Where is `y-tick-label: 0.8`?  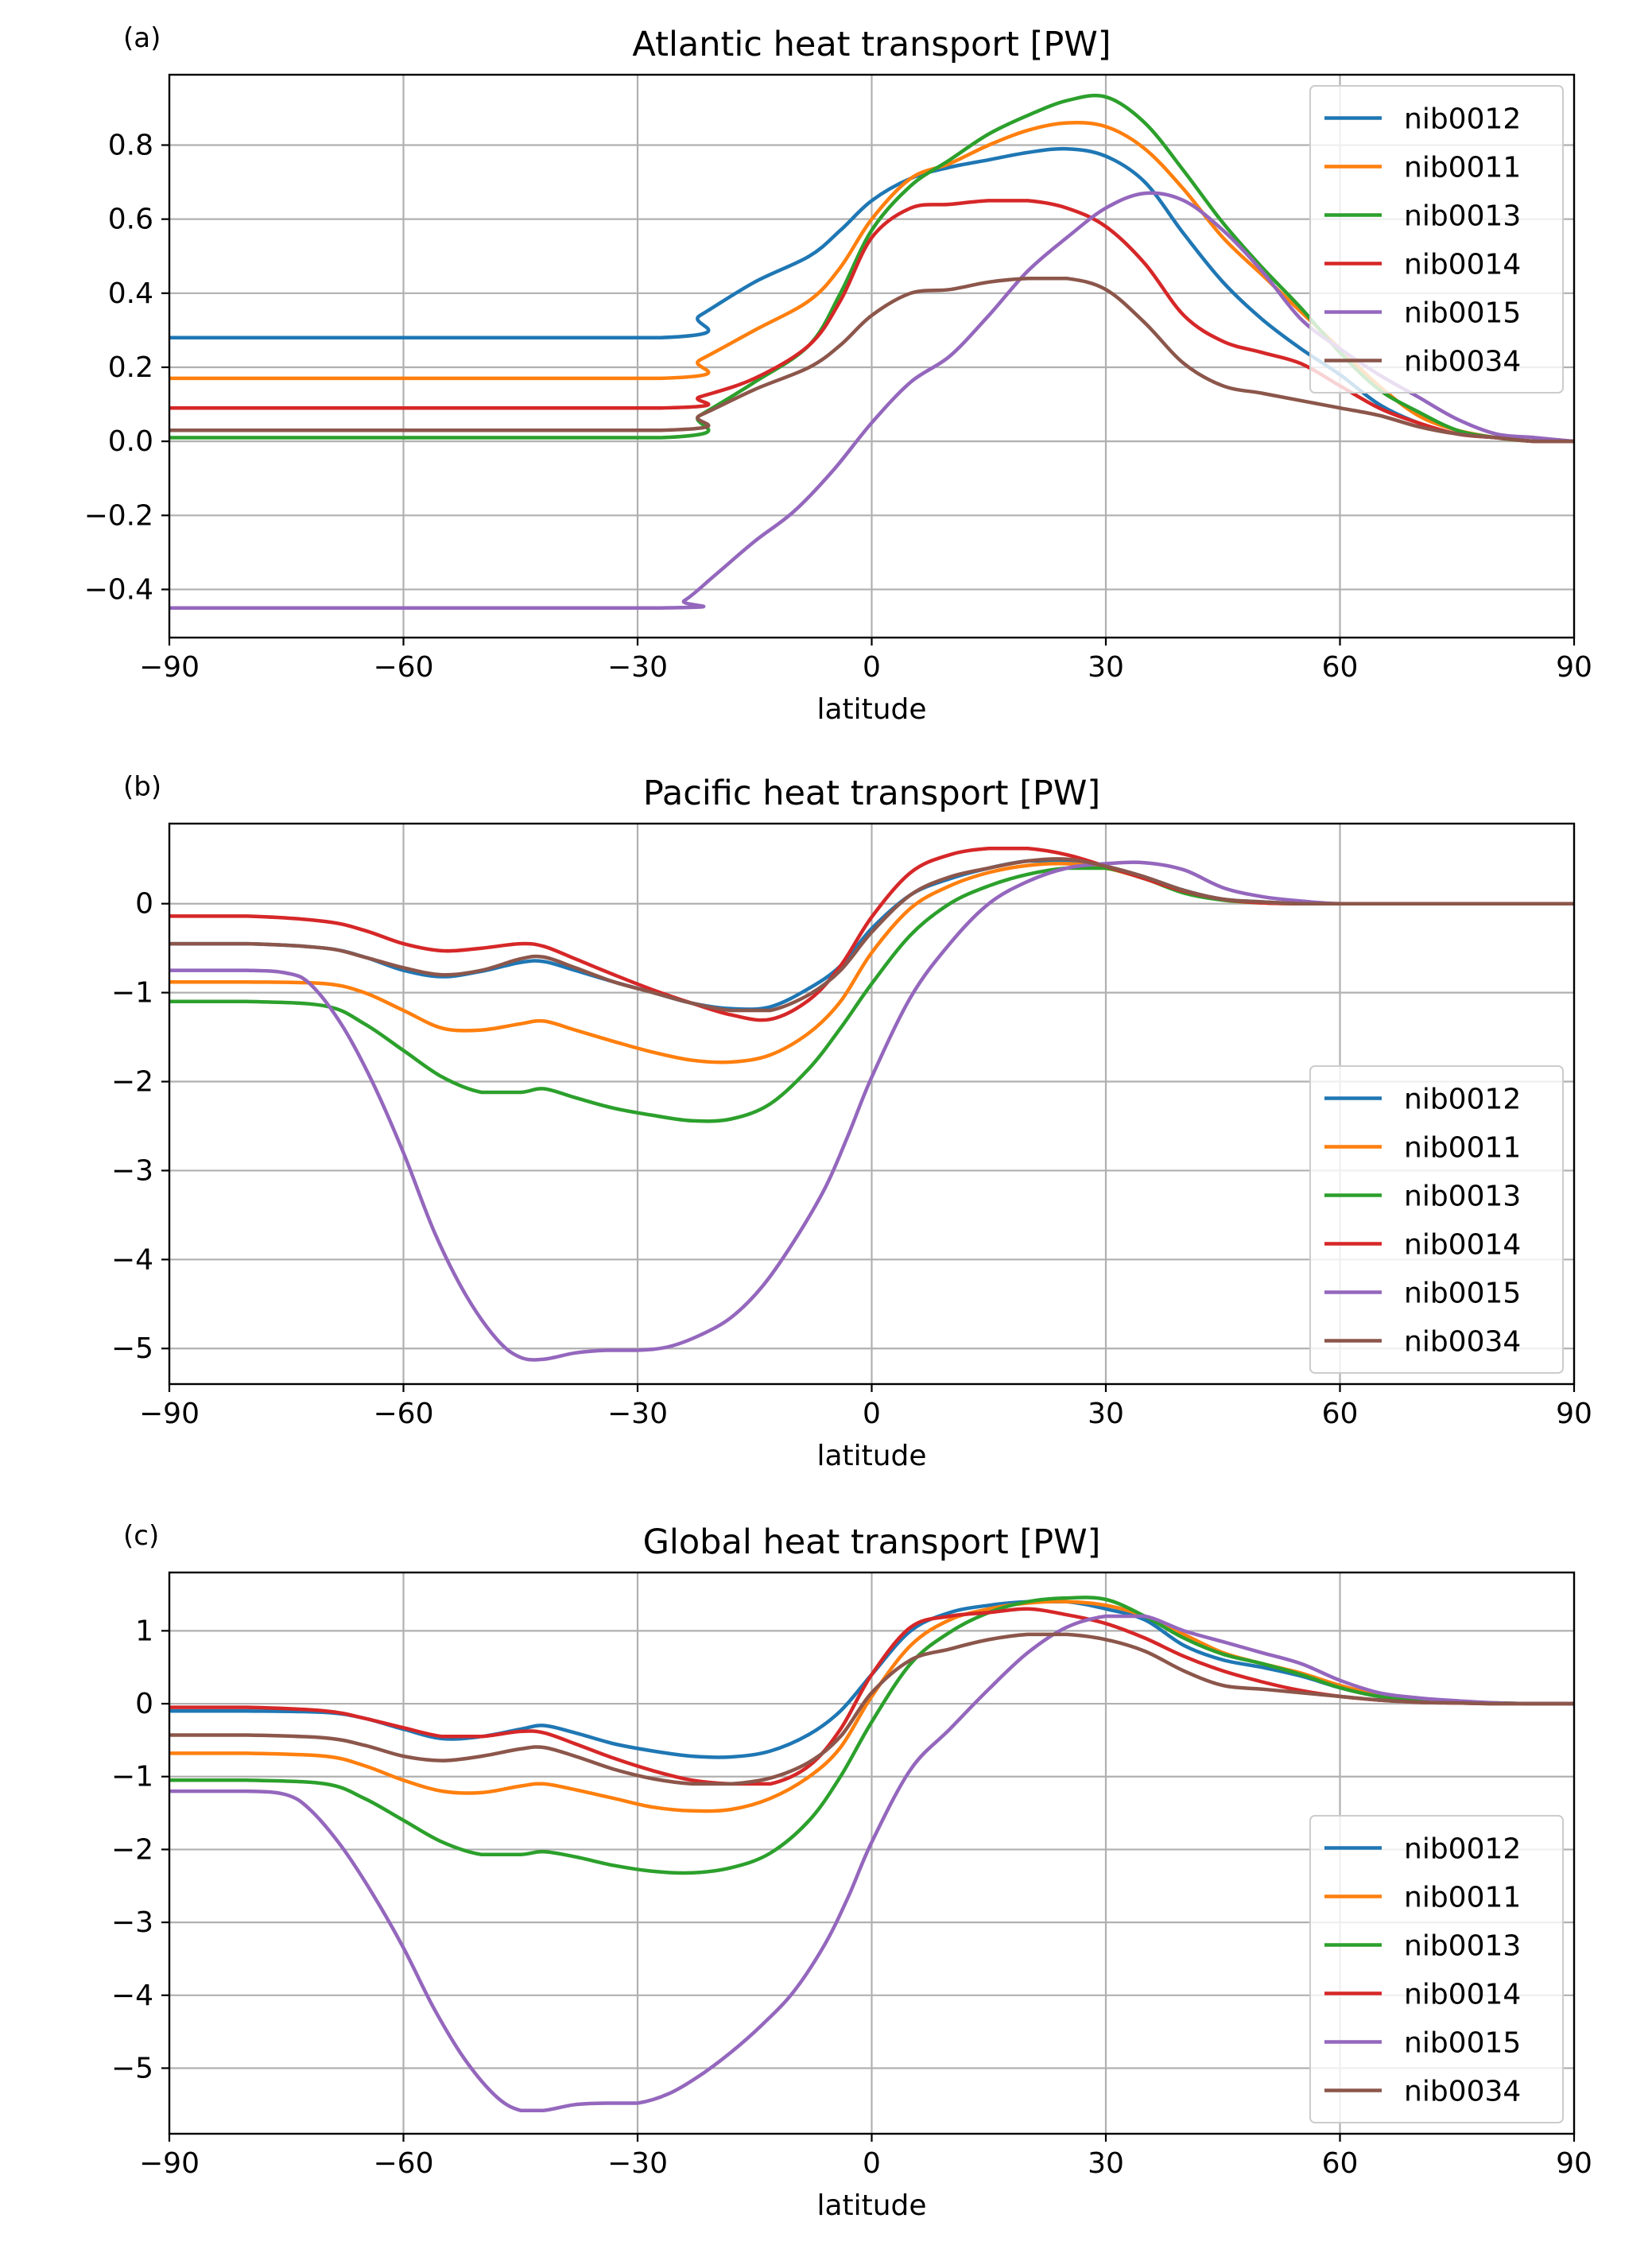 y-tick-label: 0.8 is located at coordinates (130, 146).